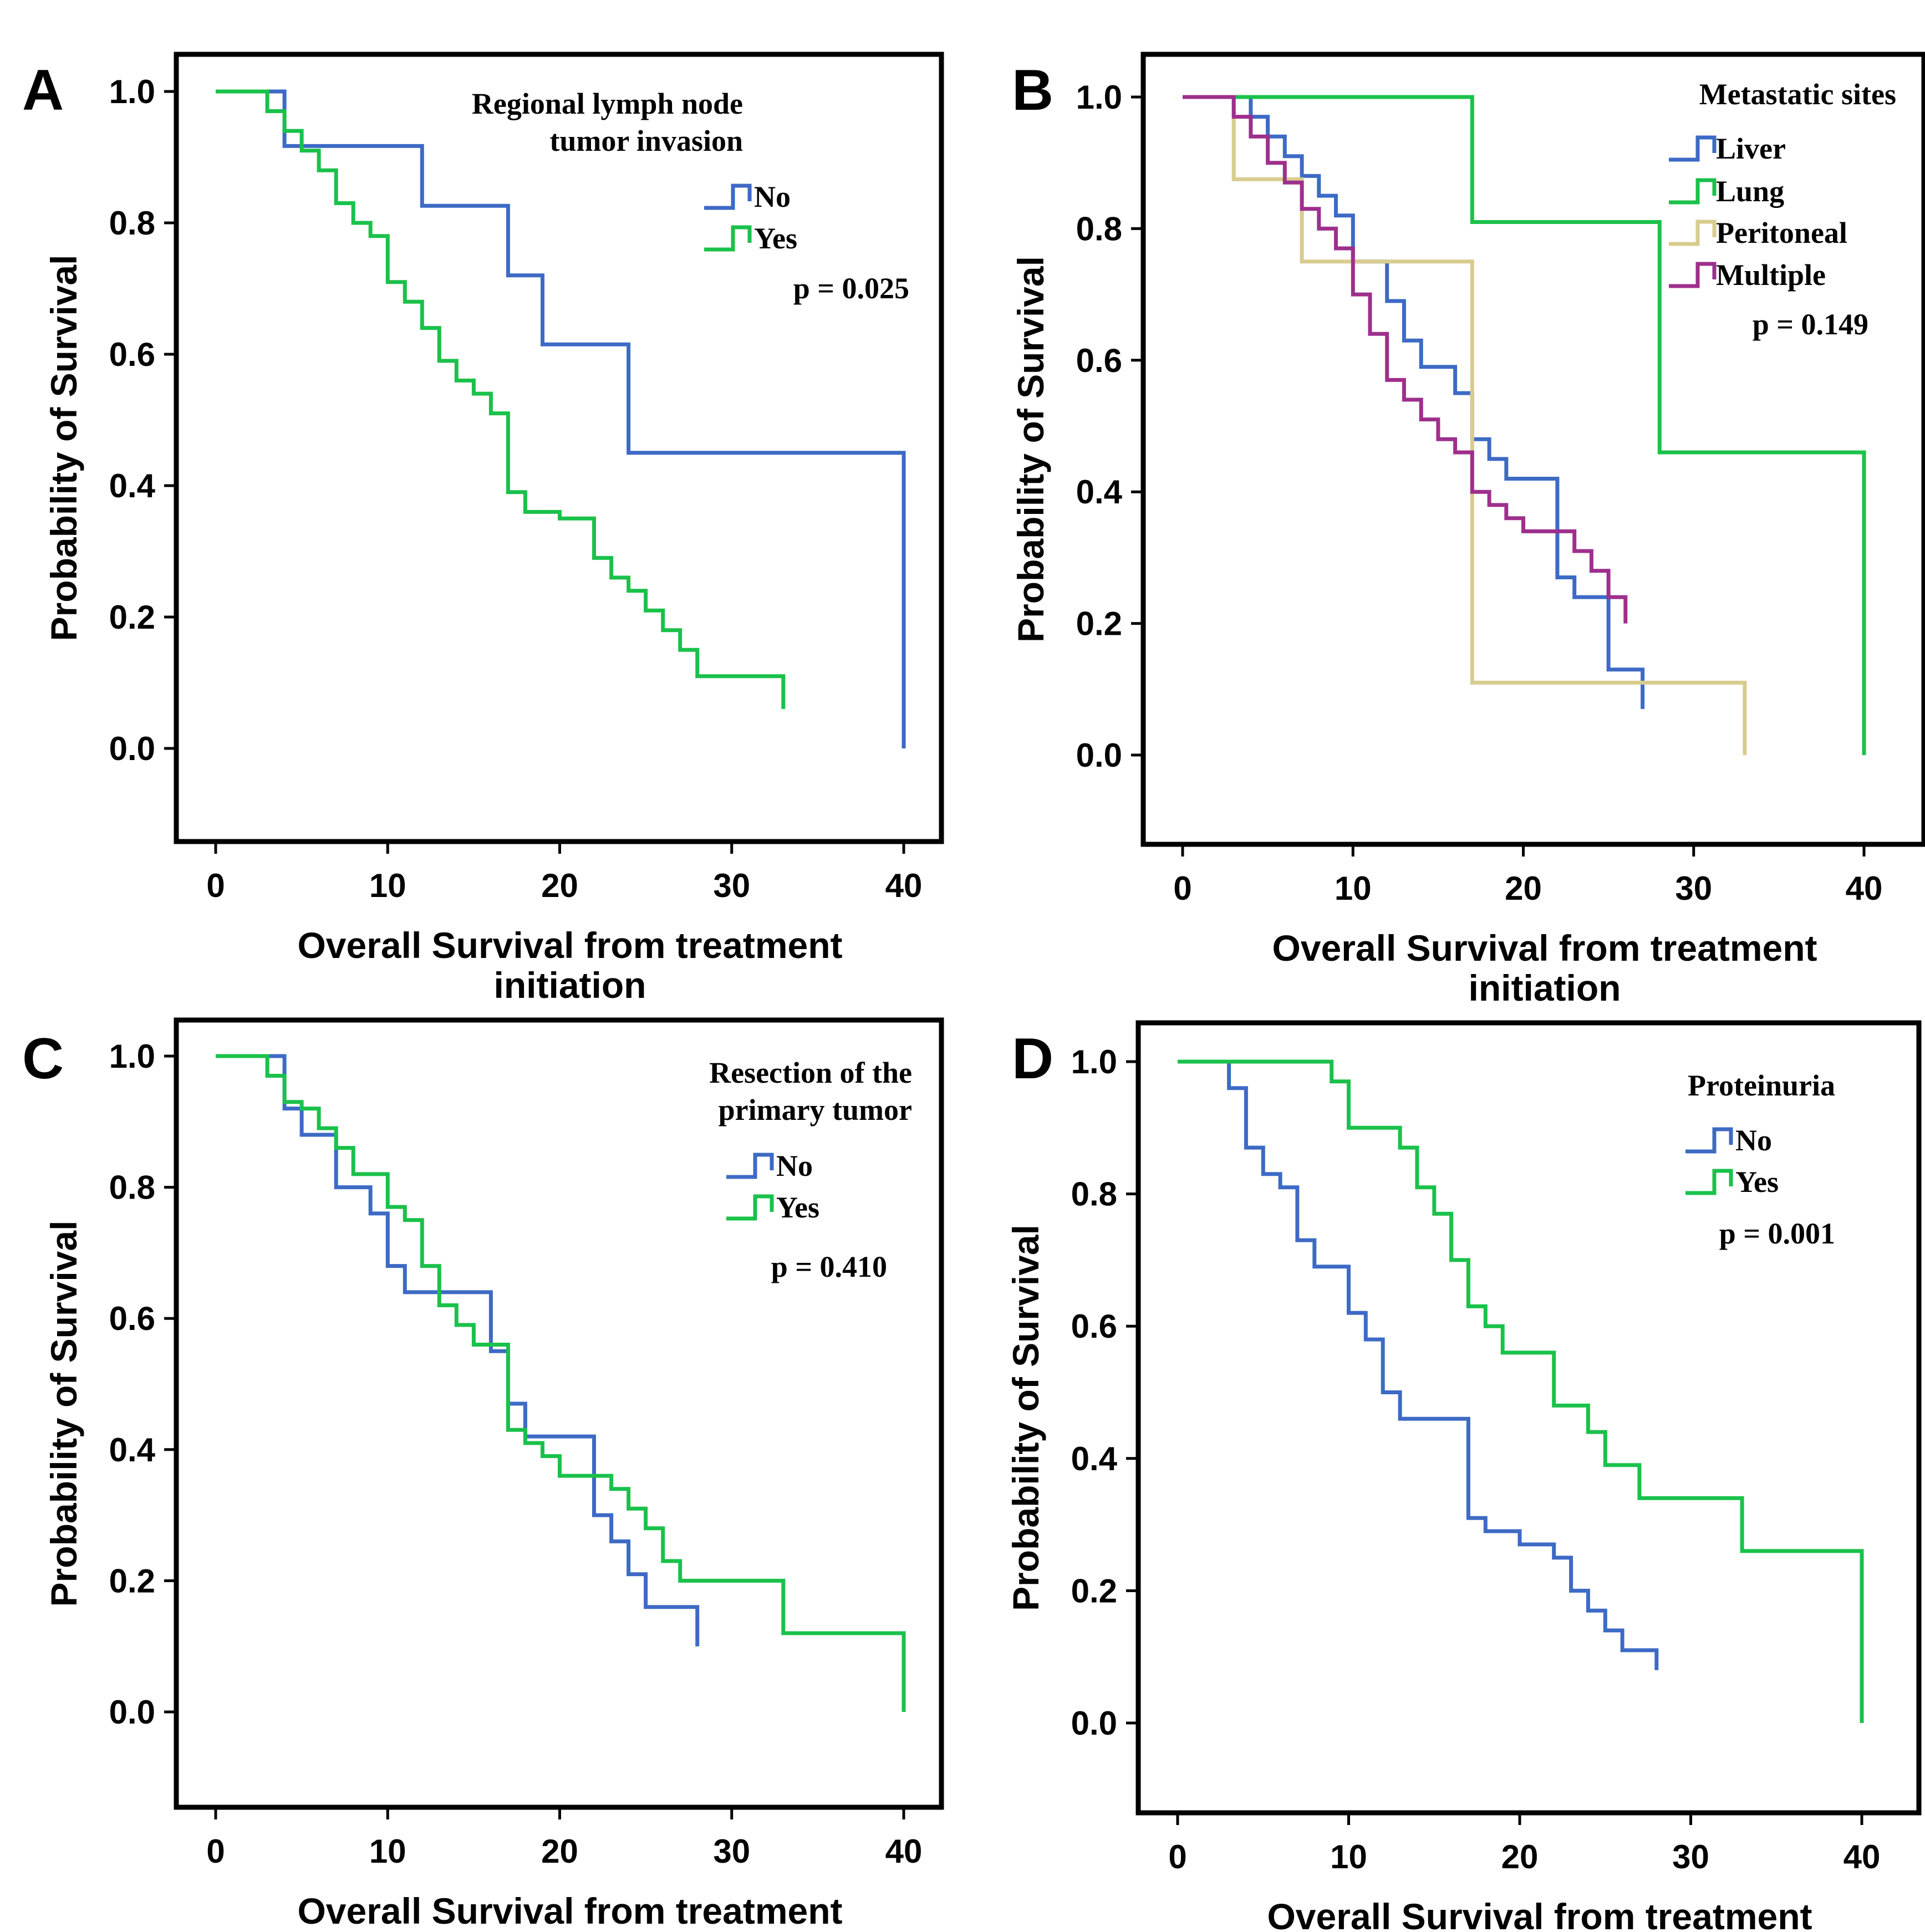 Image resolution: width=1925 pixels, height=1932 pixels. What do you see at coordinates (1810, 324) in the screenshot?
I see `p-value: p = 0.149` at bounding box center [1810, 324].